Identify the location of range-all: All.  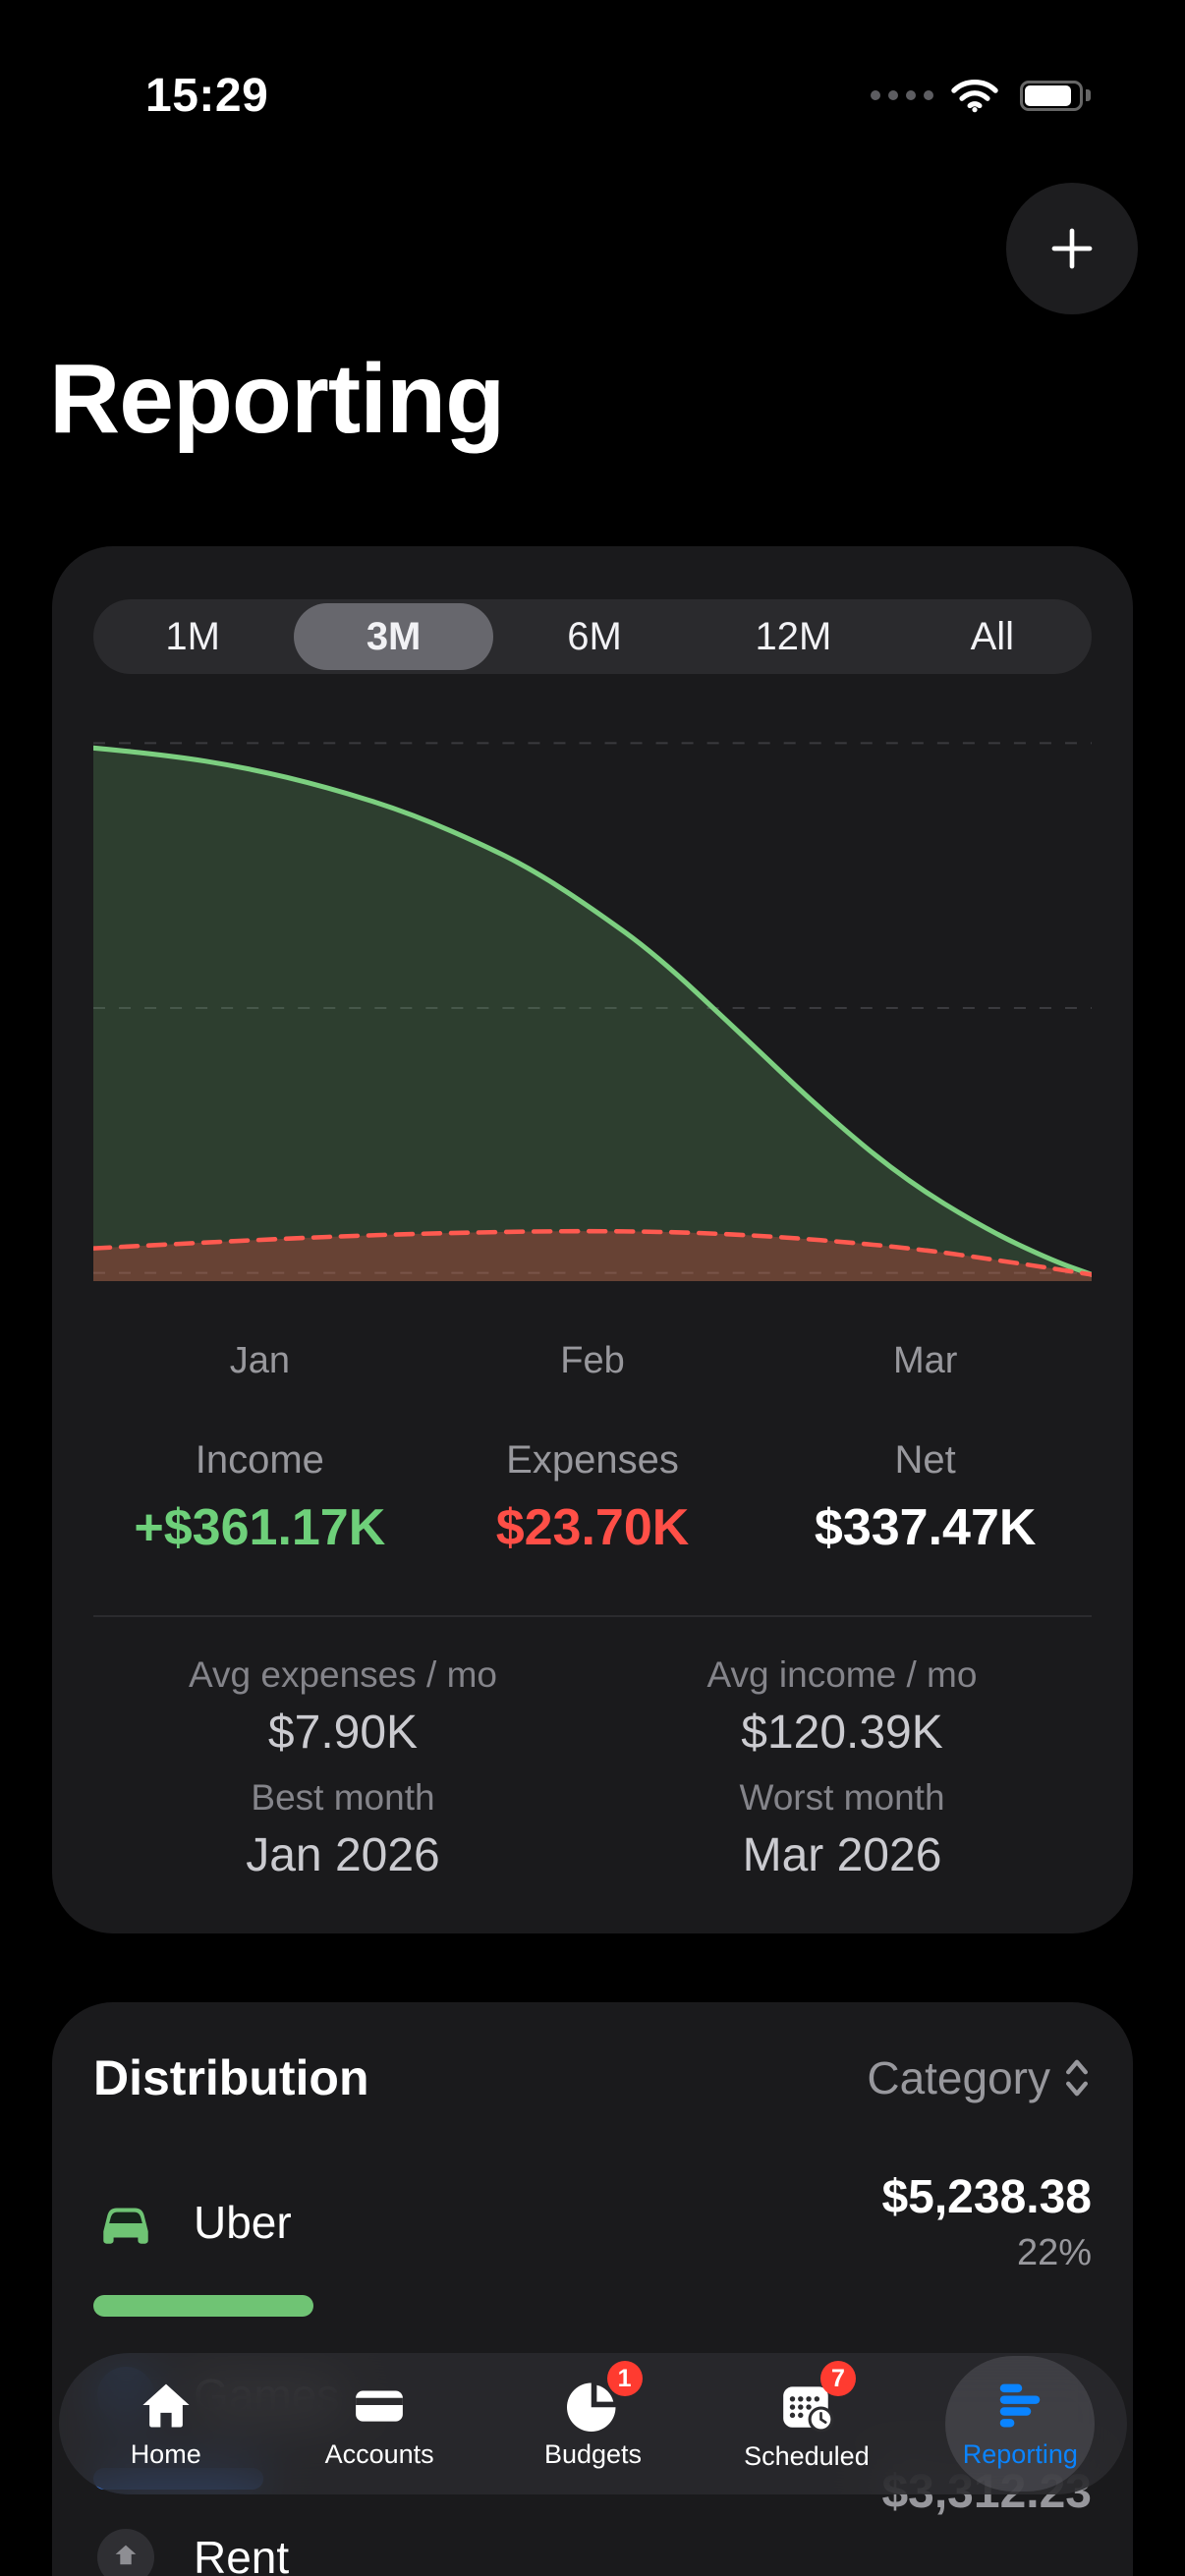
(993, 636).